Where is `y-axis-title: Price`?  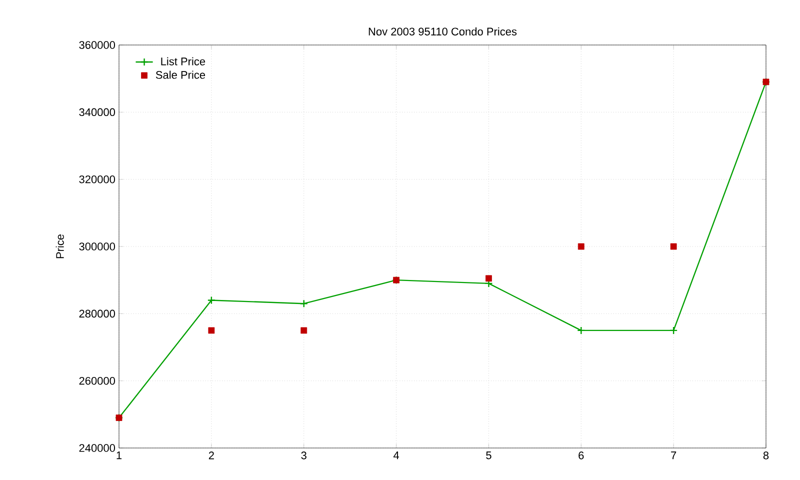
y-axis-title: Price is located at coordinates (60, 246).